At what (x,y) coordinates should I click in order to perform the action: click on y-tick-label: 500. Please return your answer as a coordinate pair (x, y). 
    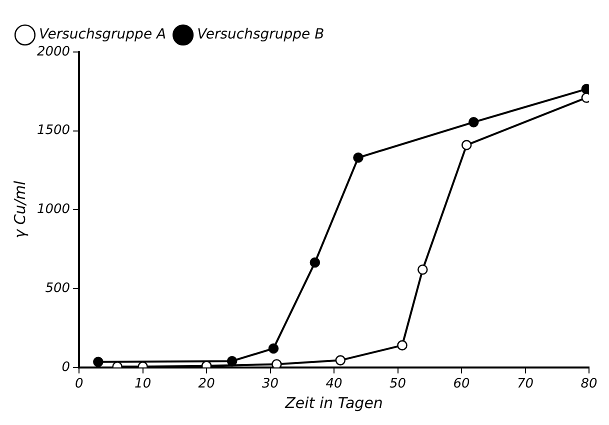
    Looking at the image, I should click on (57, 288).